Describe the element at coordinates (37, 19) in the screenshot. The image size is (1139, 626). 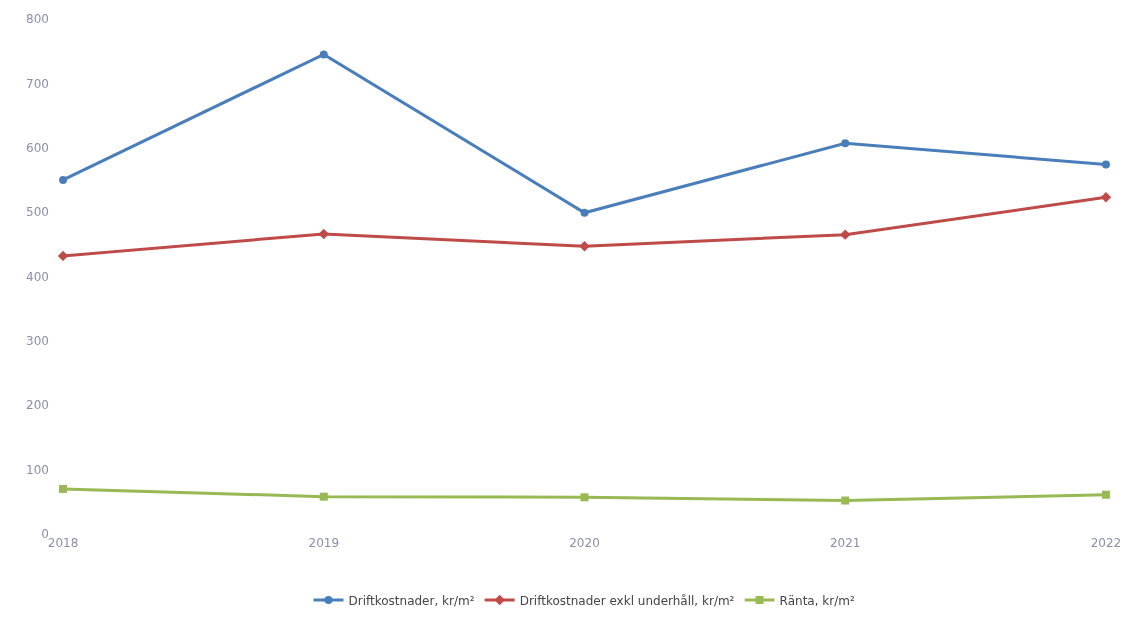
I see `y-tick-label: 800` at that location.